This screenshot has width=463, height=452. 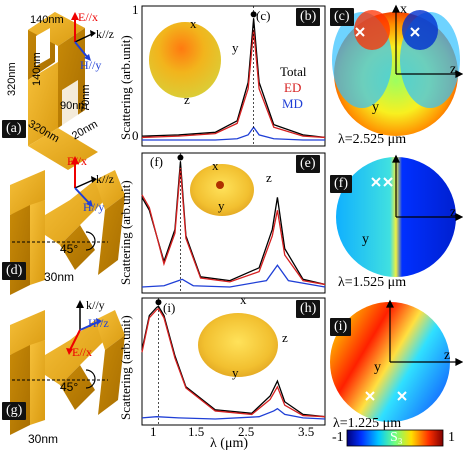 I want to click on colorbar-label: S₃, so click(x=396, y=437).